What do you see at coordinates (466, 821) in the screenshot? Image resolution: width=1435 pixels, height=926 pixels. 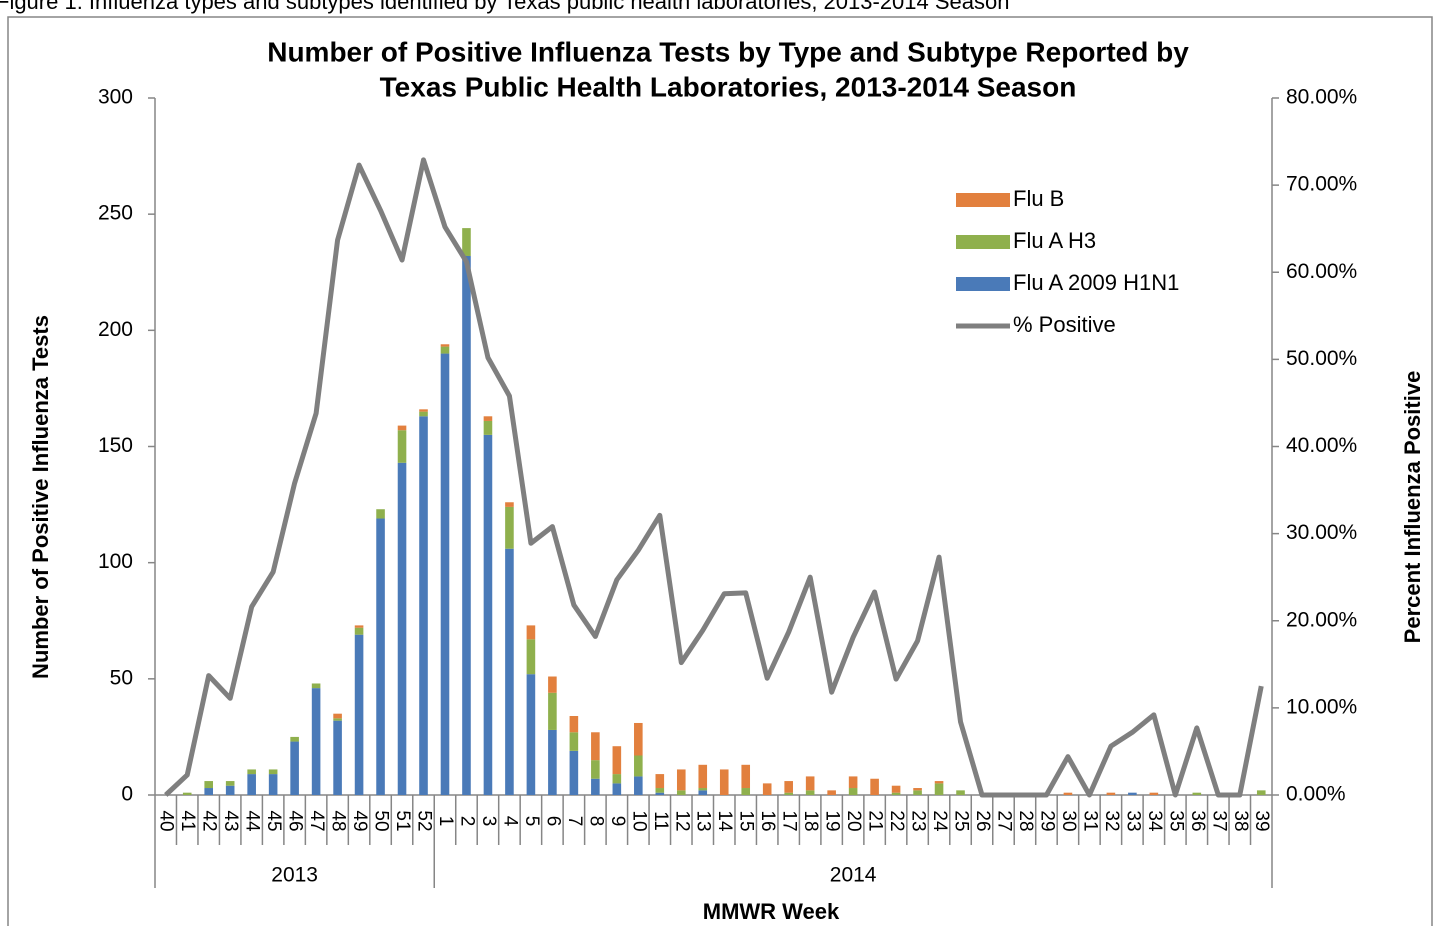 I see `x-tick-label: 2` at bounding box center [466, 821].